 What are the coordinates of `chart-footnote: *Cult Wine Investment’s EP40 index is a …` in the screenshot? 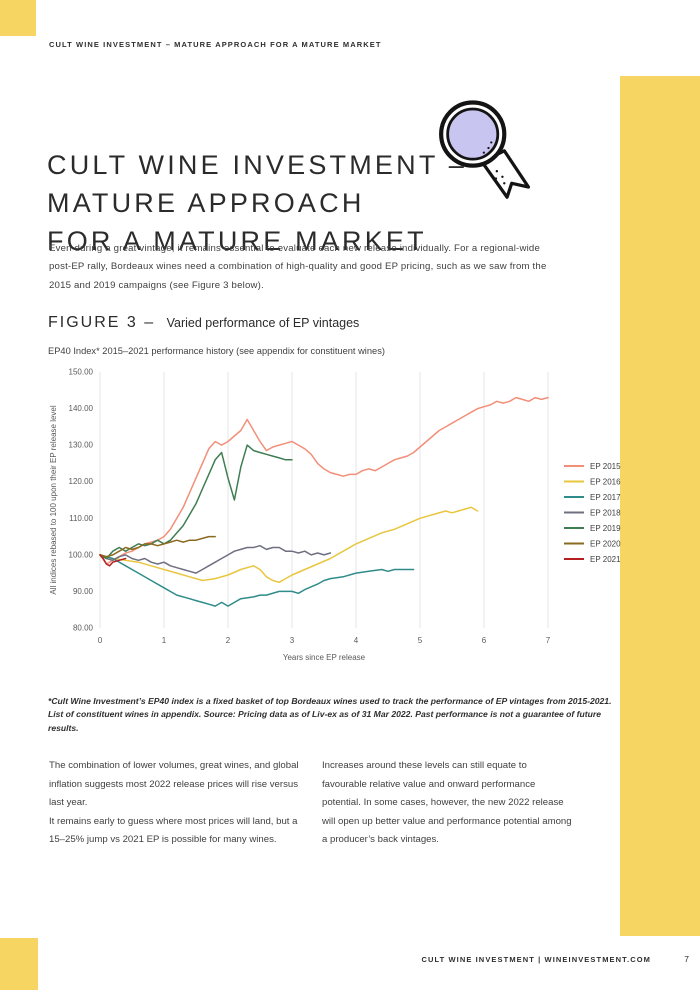 It's located at (330, 714).